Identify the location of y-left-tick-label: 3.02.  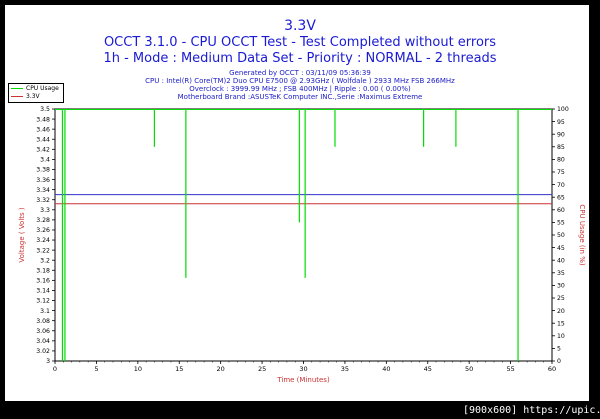
(43, 351).